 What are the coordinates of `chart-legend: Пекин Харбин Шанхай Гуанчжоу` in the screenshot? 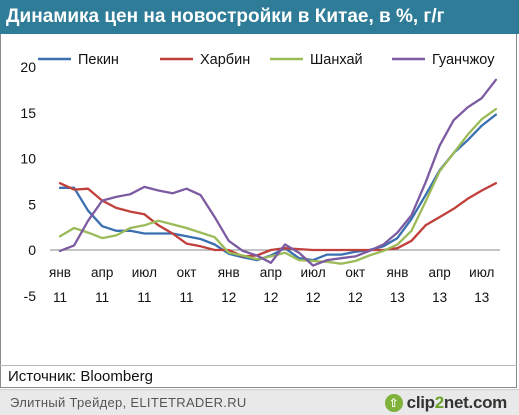 It's located at (266, 60).